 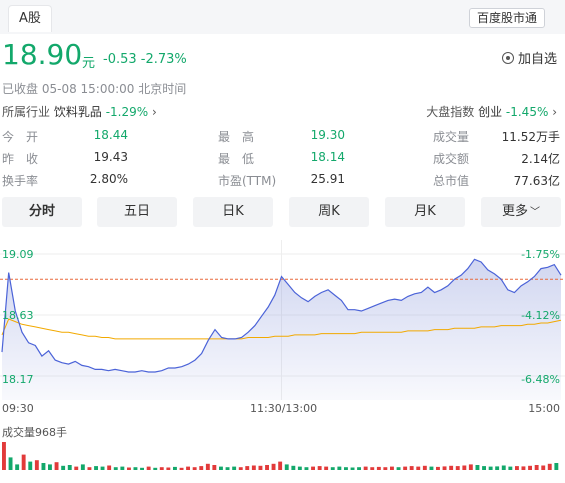 What do you see at coordinates (329, 212) in the screenshot?
I see `tab-weekly-k: 周K` at bounding box center [329, 212].